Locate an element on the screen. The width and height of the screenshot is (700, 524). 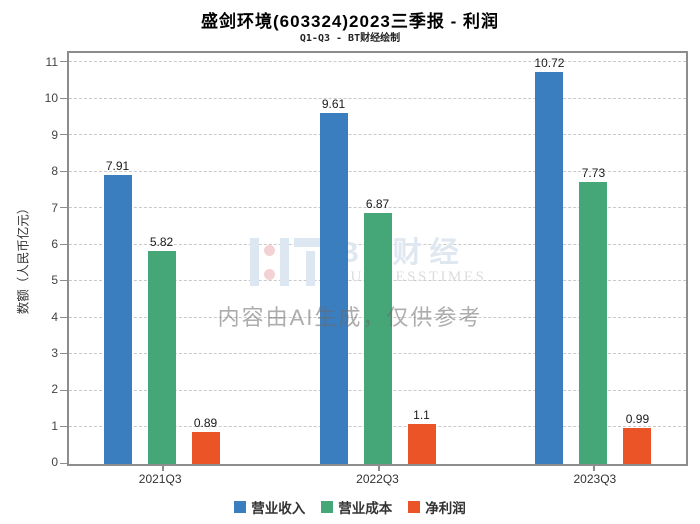
bt-logo-t is located at coordinates (311, 262).